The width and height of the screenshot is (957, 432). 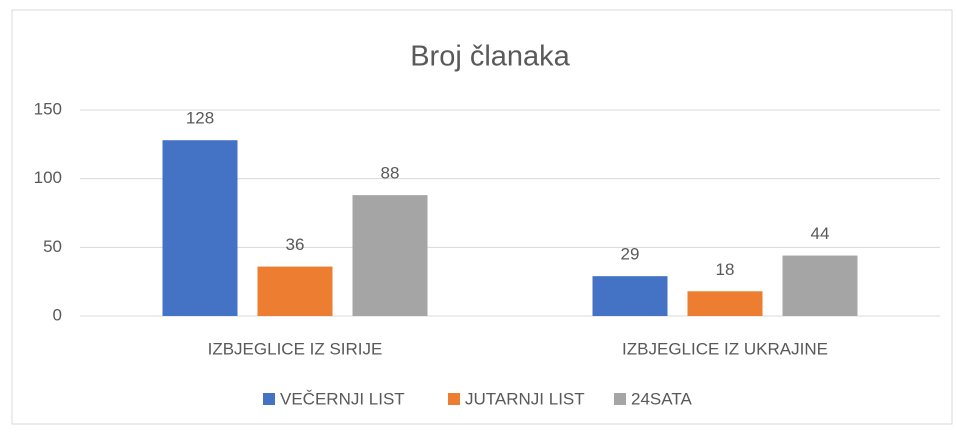 What do you see at coordinates (295, 348) in the screenshot?
I see `x-tick-label: IZBJEGLICE IZ SIRIJE` at bounding box center [295, 348].